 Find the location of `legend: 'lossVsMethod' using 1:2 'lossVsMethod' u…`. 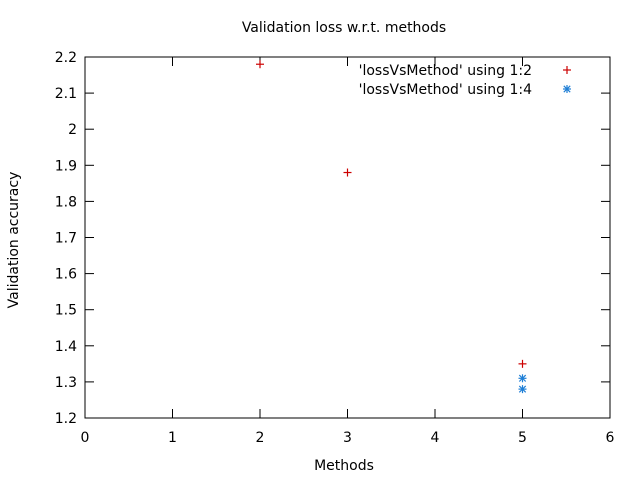

legend: 'lossVsMethod' using 1:2 'lossVsMethod' u… is located at coordinates (465, 80).